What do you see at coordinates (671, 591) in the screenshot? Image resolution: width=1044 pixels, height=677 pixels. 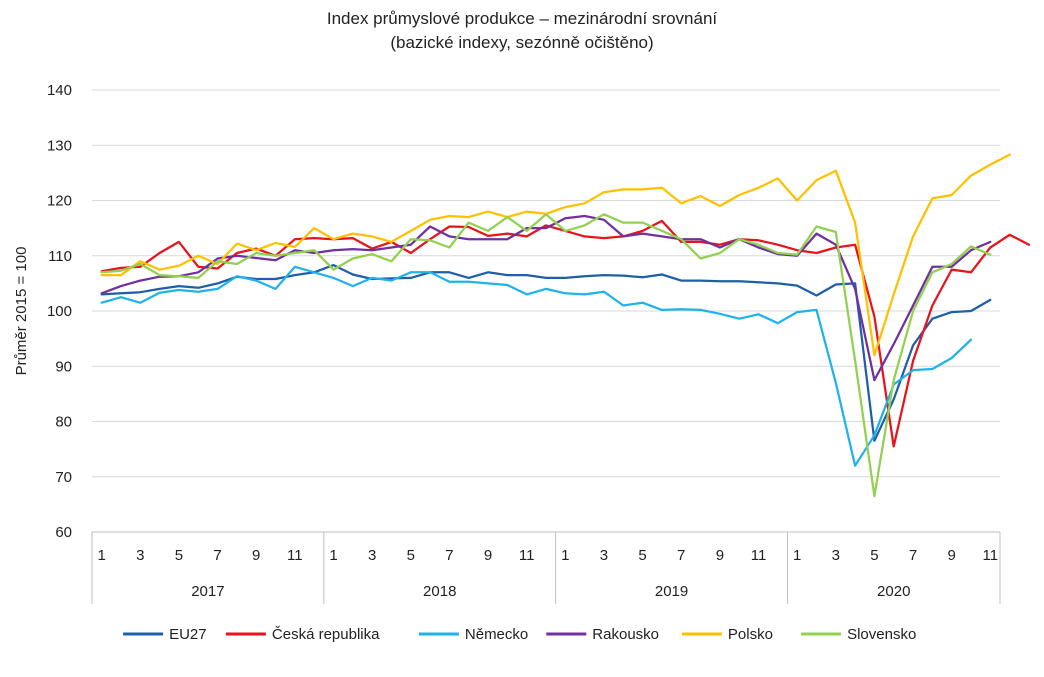 I see `year-label: 2019` at bounding box center [671, 591].